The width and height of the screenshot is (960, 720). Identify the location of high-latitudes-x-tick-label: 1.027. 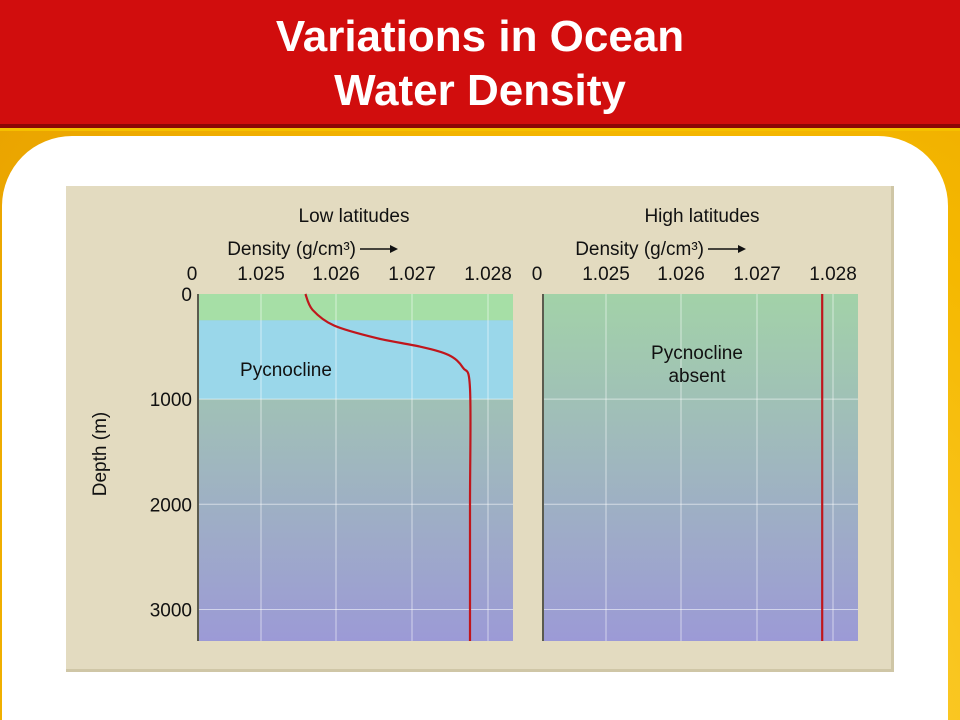
(757, 274).